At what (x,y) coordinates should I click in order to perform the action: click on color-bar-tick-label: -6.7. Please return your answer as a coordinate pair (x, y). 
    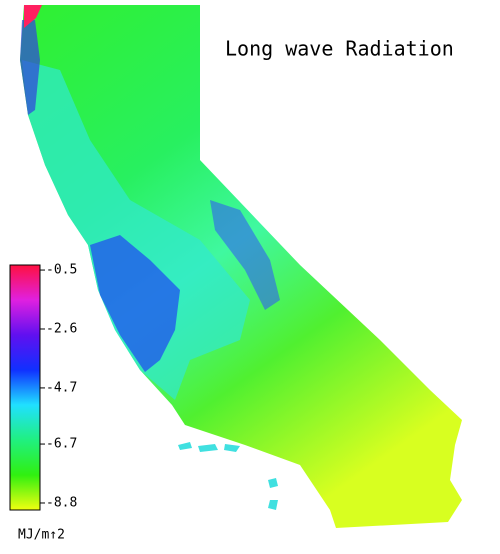
    Looking at the image, I should click on (61, 444).